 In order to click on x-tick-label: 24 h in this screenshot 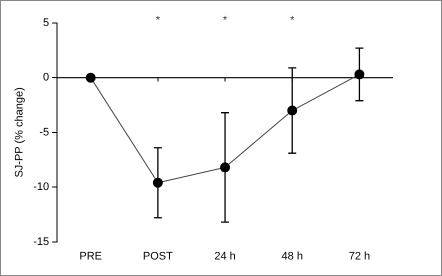, I will do `click(225, 256)`.